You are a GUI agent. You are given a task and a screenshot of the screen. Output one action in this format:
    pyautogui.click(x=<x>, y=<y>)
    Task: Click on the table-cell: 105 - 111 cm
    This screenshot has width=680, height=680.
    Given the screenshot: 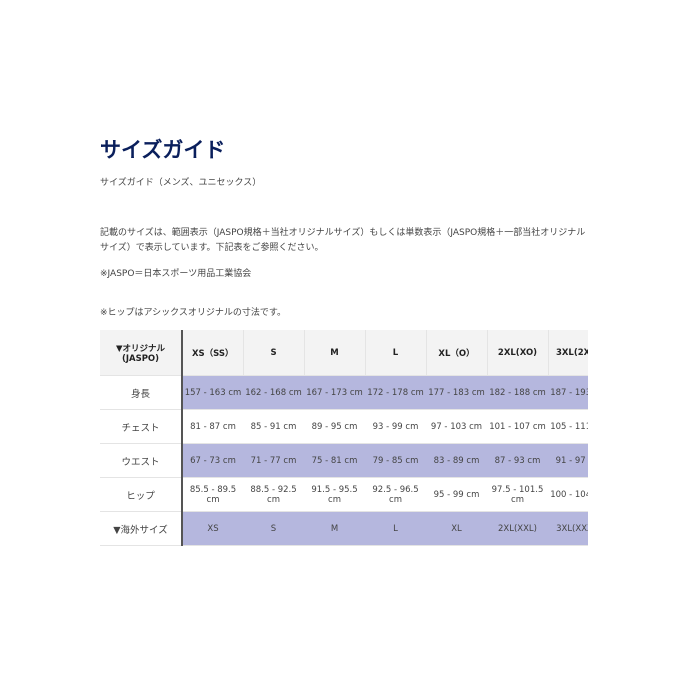 What is the action you would take?
    pyautogui.click(x=568, y=426)
    